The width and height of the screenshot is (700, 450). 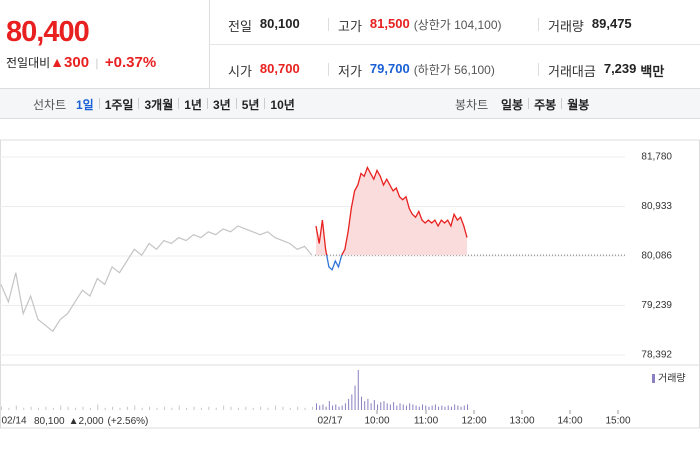 I want to click on candle-tab: 월봉, so click(x=578, y=105).